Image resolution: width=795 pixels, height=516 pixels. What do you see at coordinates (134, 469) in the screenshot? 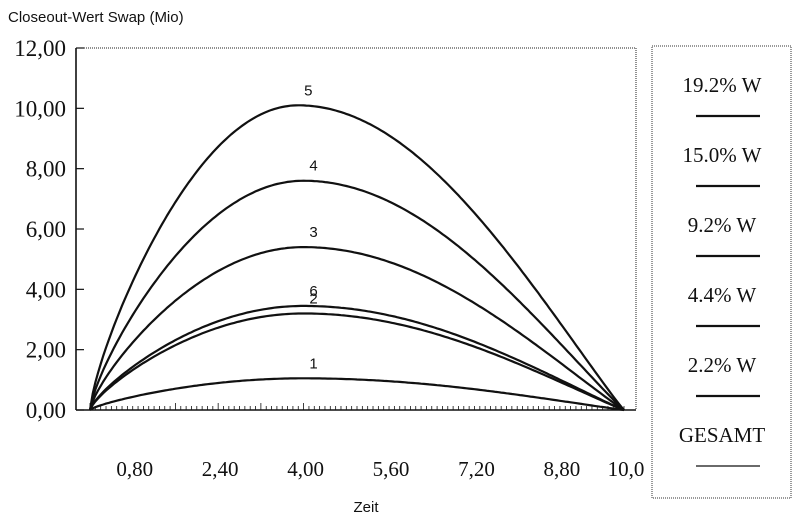
I see `x-tick-label: 0,80` at bounding box center [134, 469].